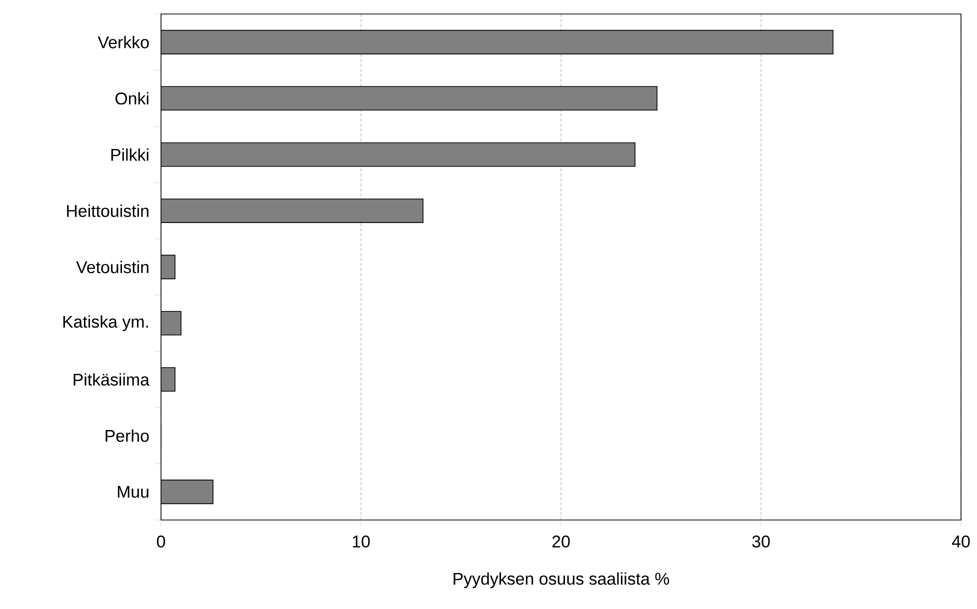 The width and height of the screenshot is (977, 609). I want to click on x-axis-title: Pyydyksen osuus saaliista %, so click(562, 580).